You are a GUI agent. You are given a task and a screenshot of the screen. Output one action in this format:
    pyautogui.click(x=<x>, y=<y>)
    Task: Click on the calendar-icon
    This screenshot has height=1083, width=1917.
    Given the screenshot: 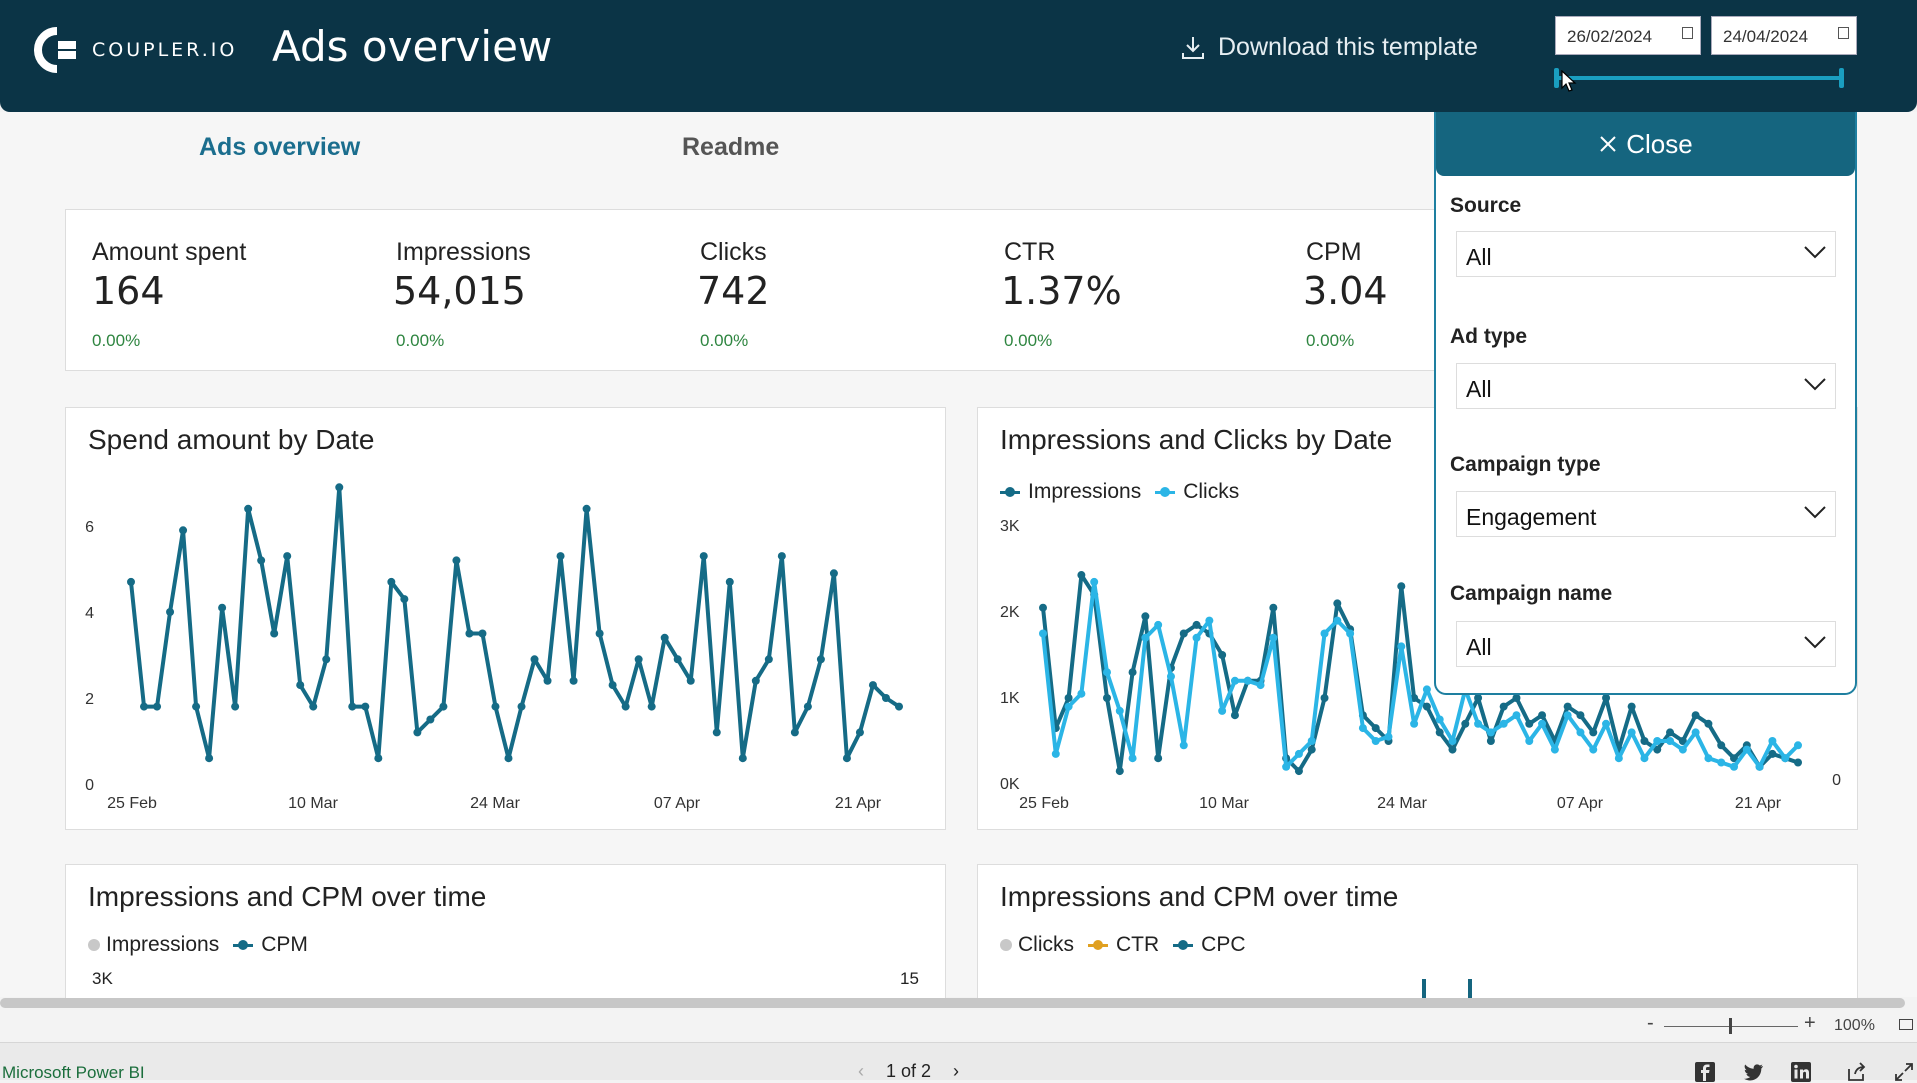 What is the action you would take?
    pyautogui.click(x=1843, y=33)
    